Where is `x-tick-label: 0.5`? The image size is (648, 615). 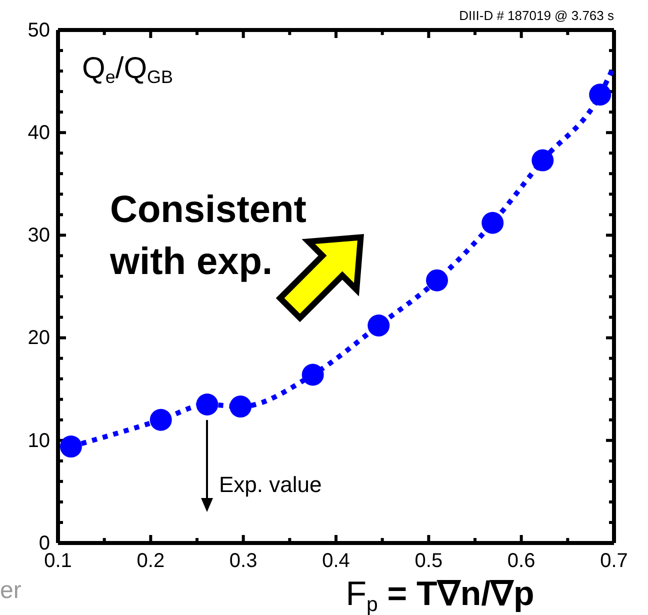
x-tick-label: 0.5 is located at coordinates (428, 561).